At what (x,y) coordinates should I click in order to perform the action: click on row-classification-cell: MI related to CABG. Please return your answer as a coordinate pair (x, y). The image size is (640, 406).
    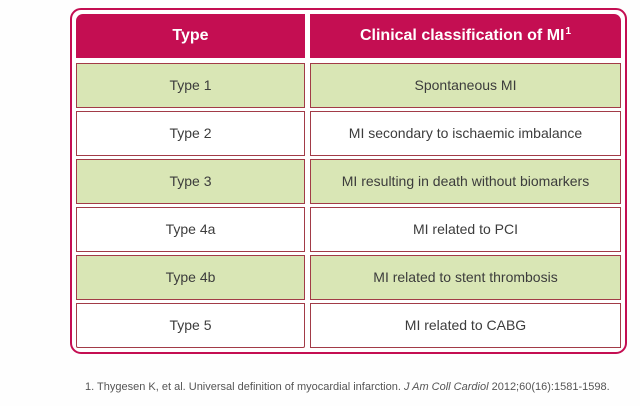
    Looking at the image, I should click on (465, 325).